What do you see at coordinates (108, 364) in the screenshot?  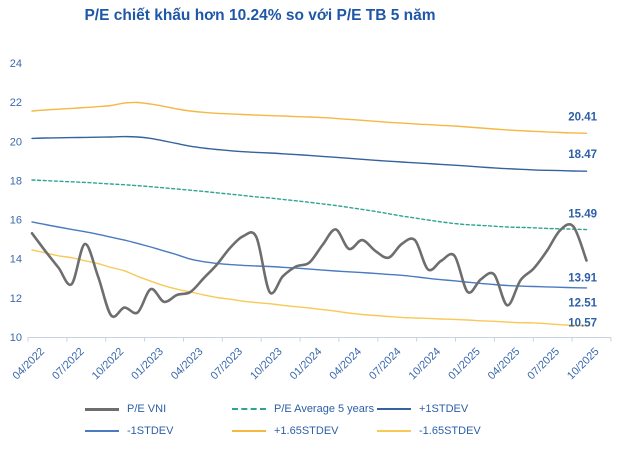 I see `x-axis-label: 10/2022` at bounding box center [108, 364].